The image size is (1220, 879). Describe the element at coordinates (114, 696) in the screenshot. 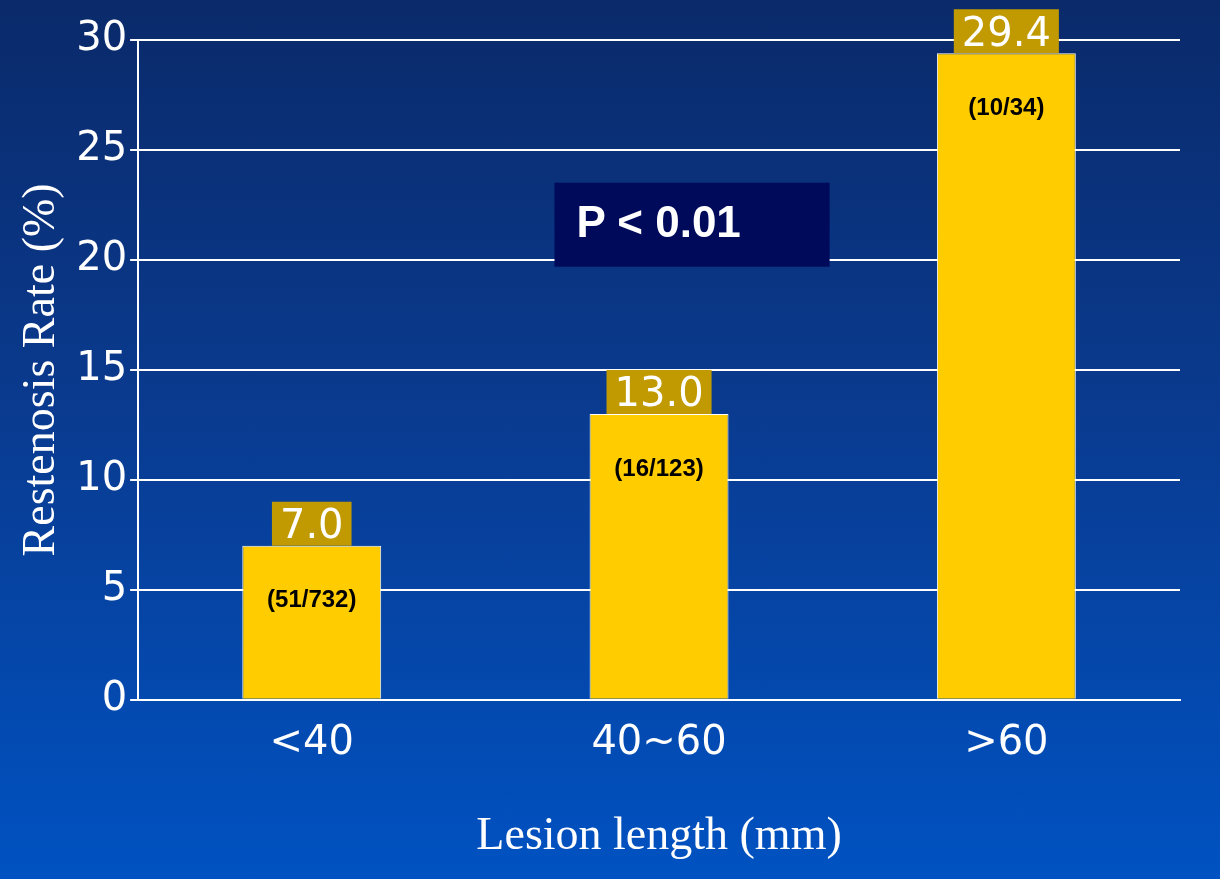

I see `y-tick-label: 0` at that location.